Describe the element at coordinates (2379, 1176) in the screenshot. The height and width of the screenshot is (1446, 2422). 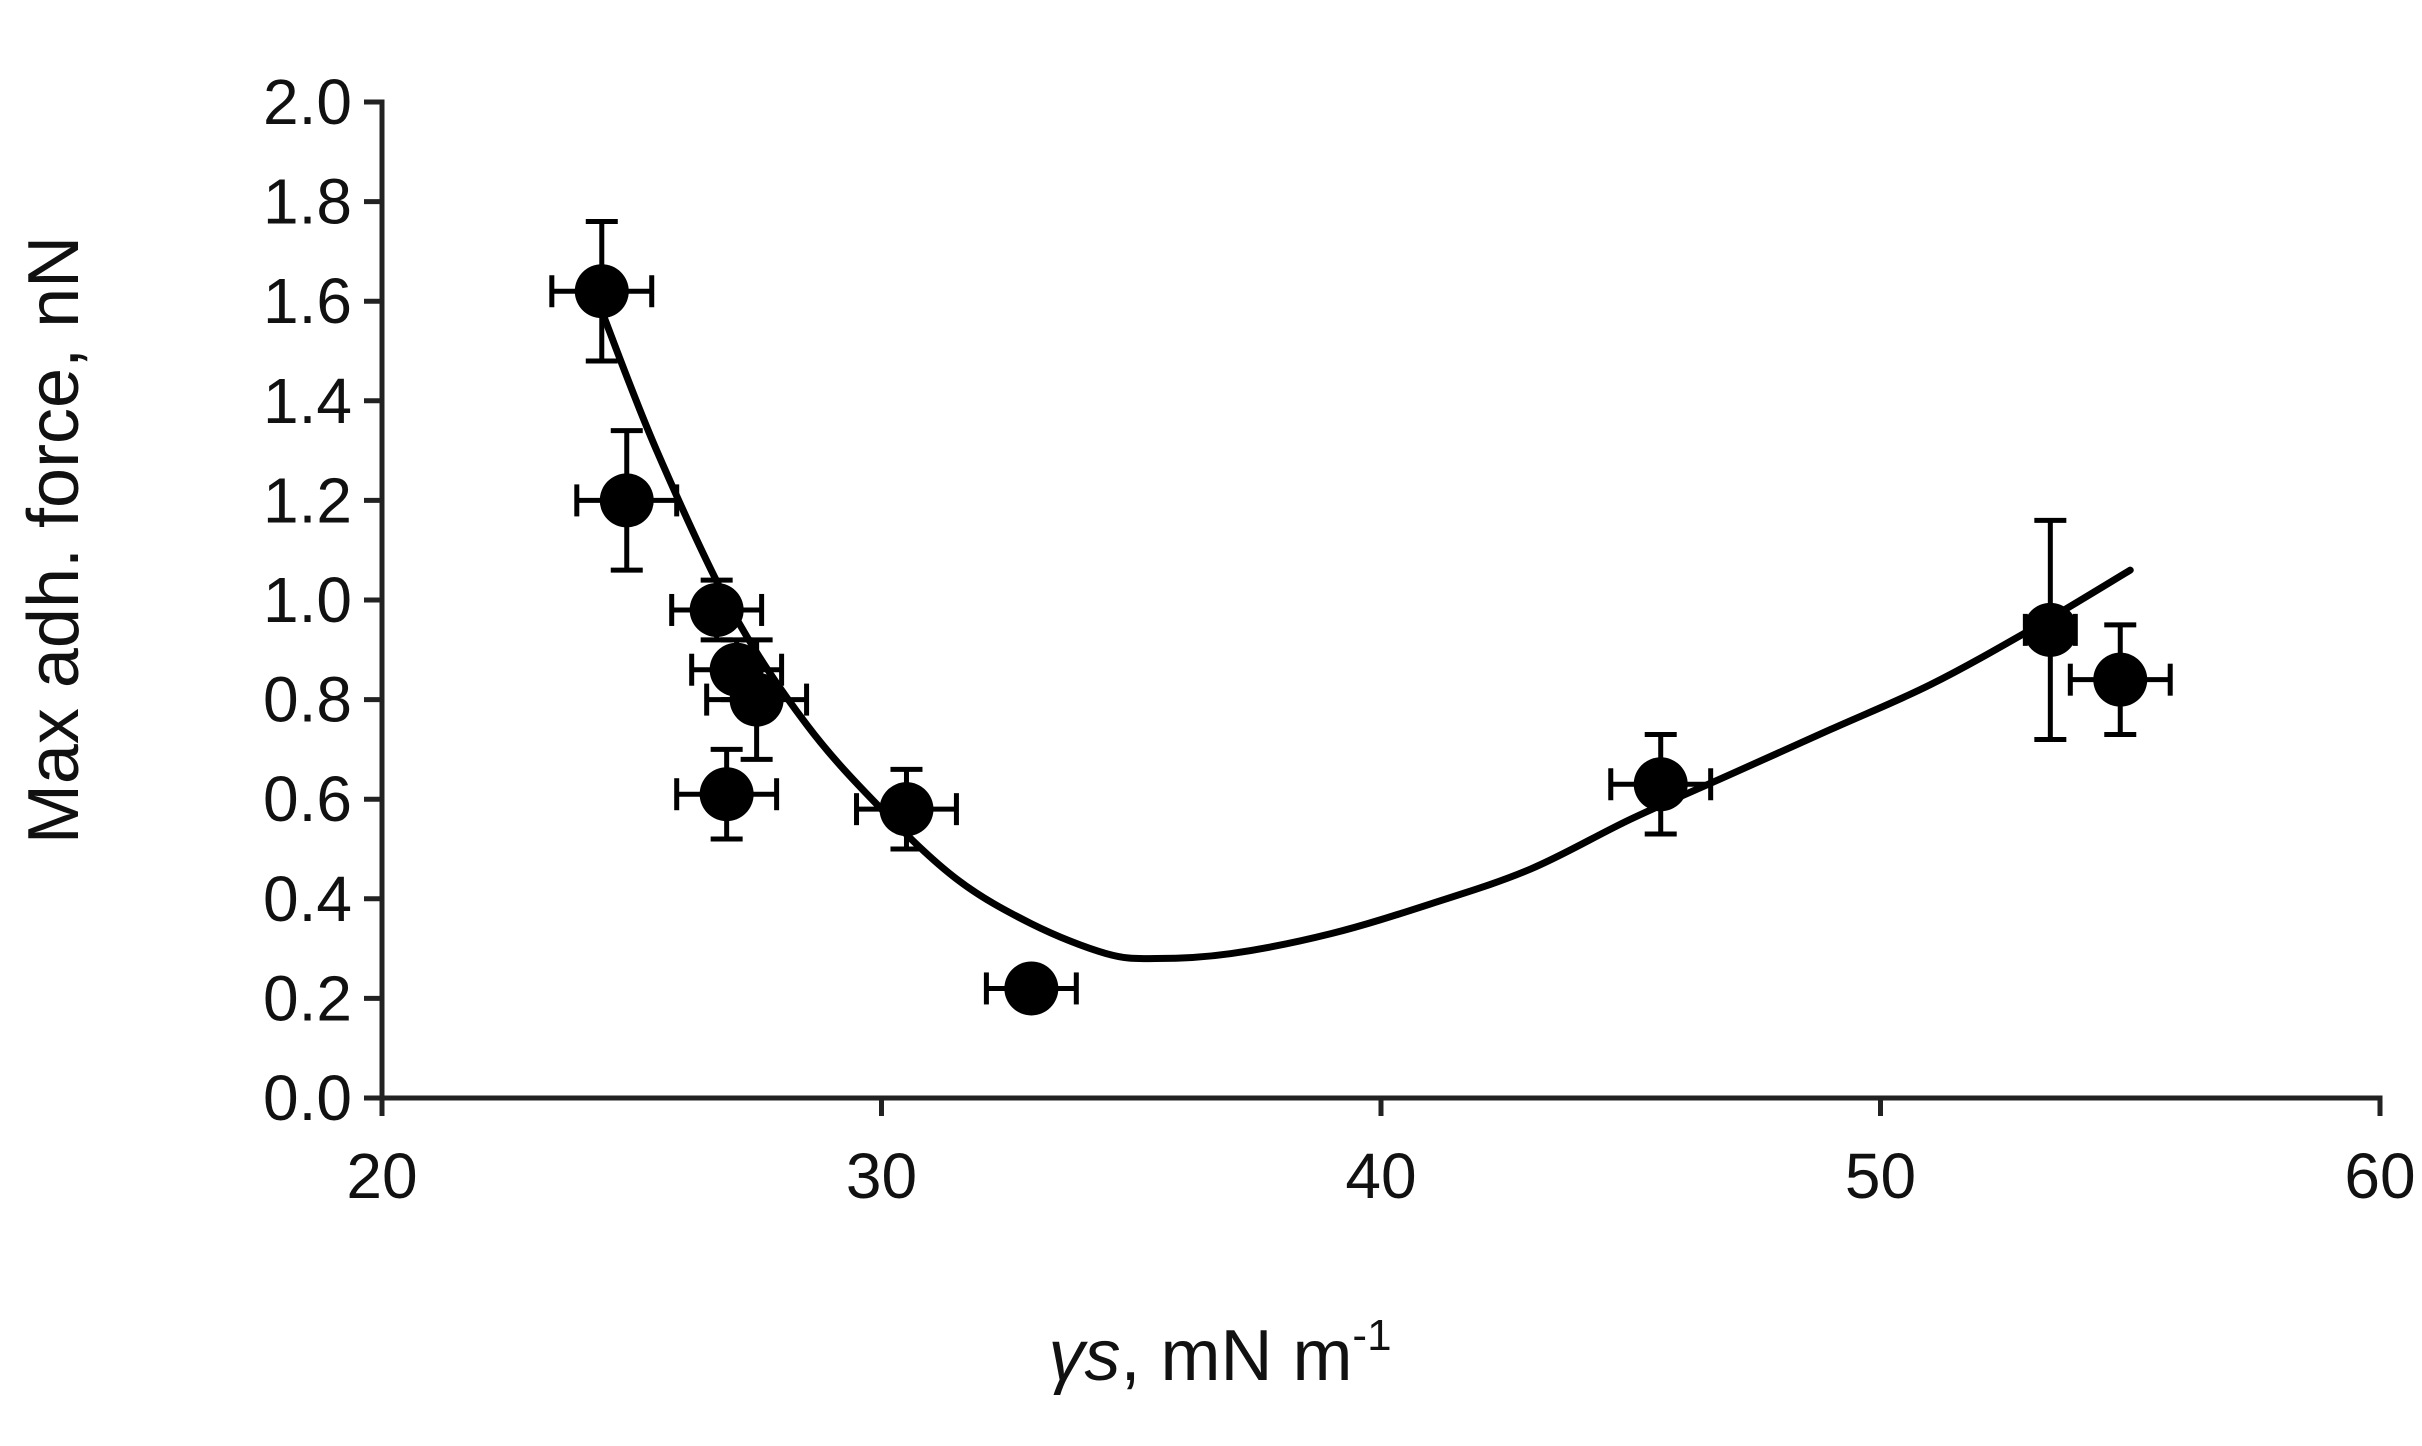
I see `x-tick-label: 60` at that location.